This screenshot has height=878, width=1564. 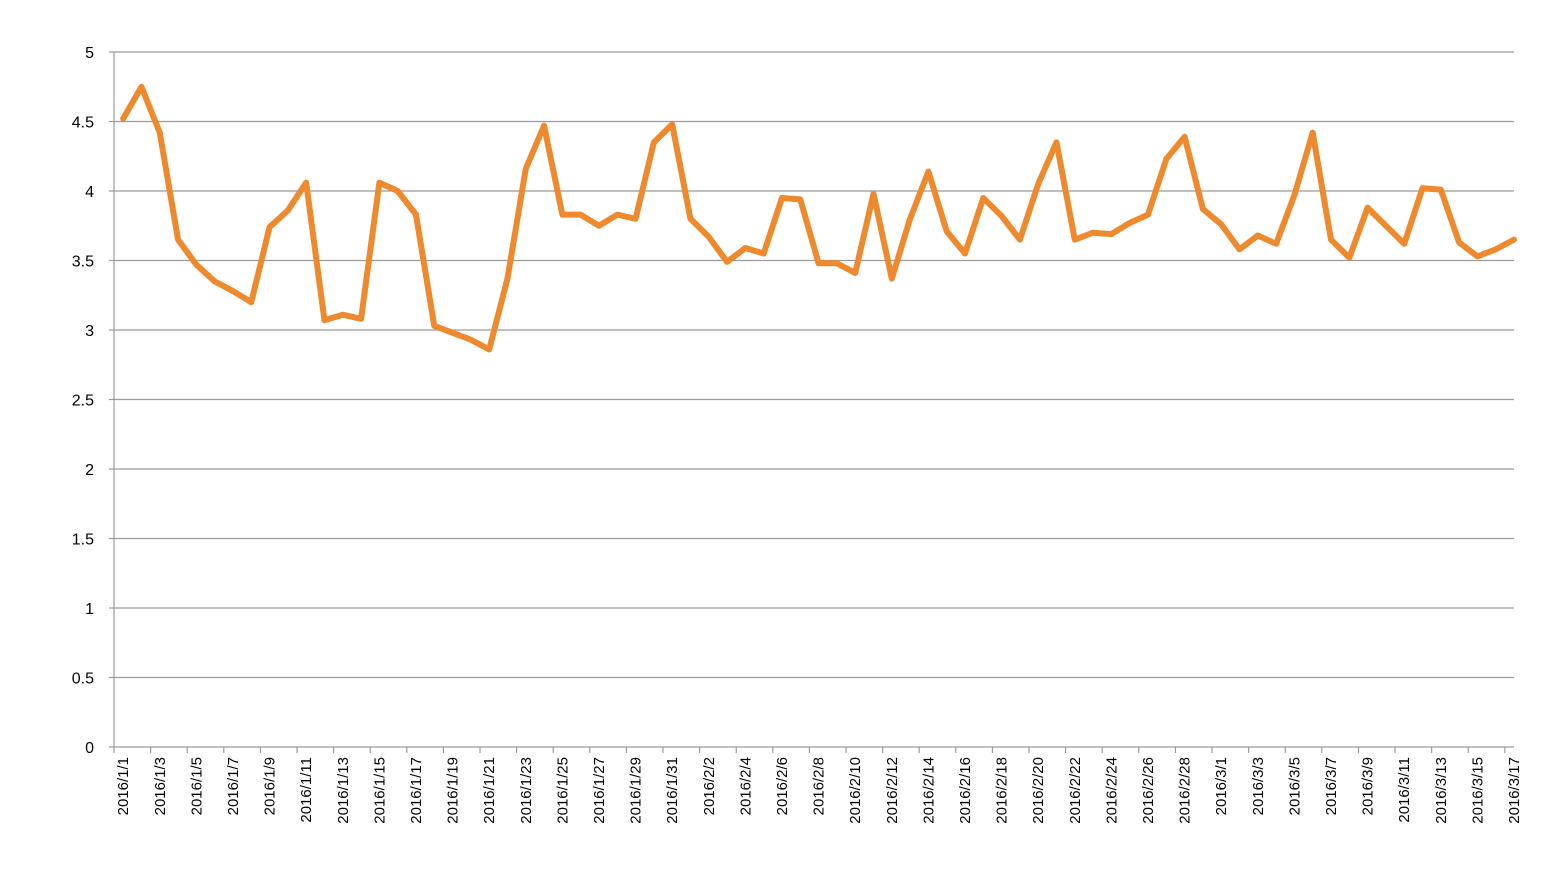 I want to click on x-tick-label: 2016/1/1, so click(x=123, y=786).